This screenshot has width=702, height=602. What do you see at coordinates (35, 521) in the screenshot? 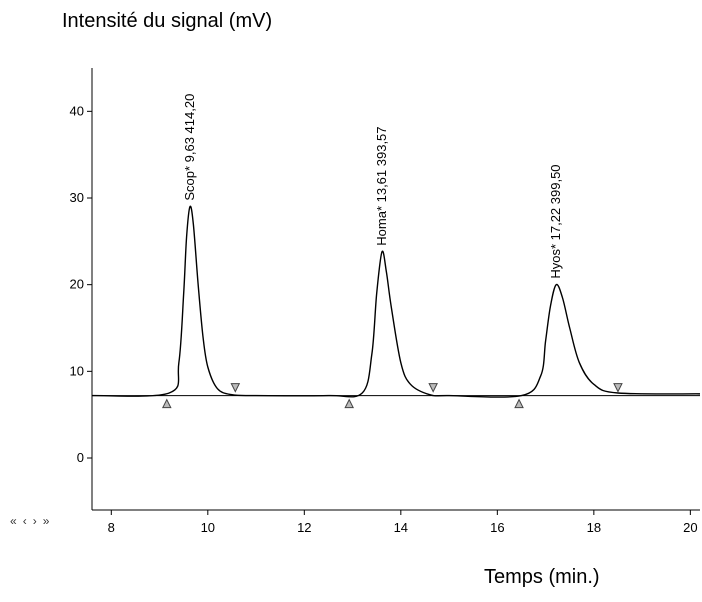
I see `nav-next-button: ›` at bounding box center [35, 521].